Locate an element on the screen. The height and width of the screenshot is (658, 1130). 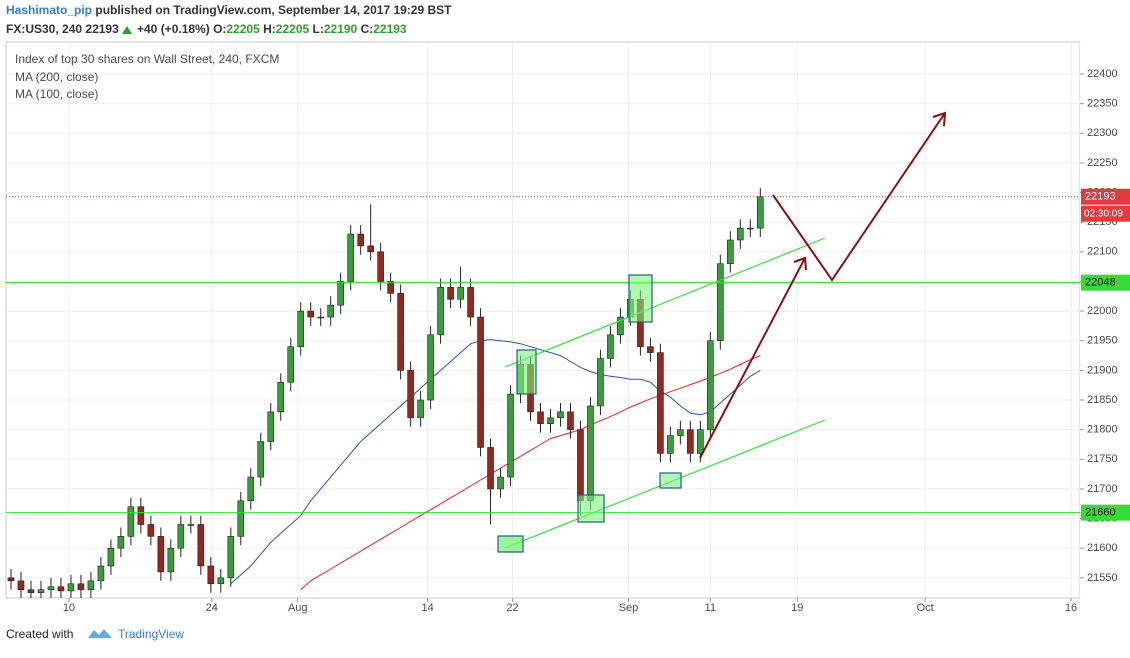
y-tick-label: 21600 is located at coordinates (1102, 548).